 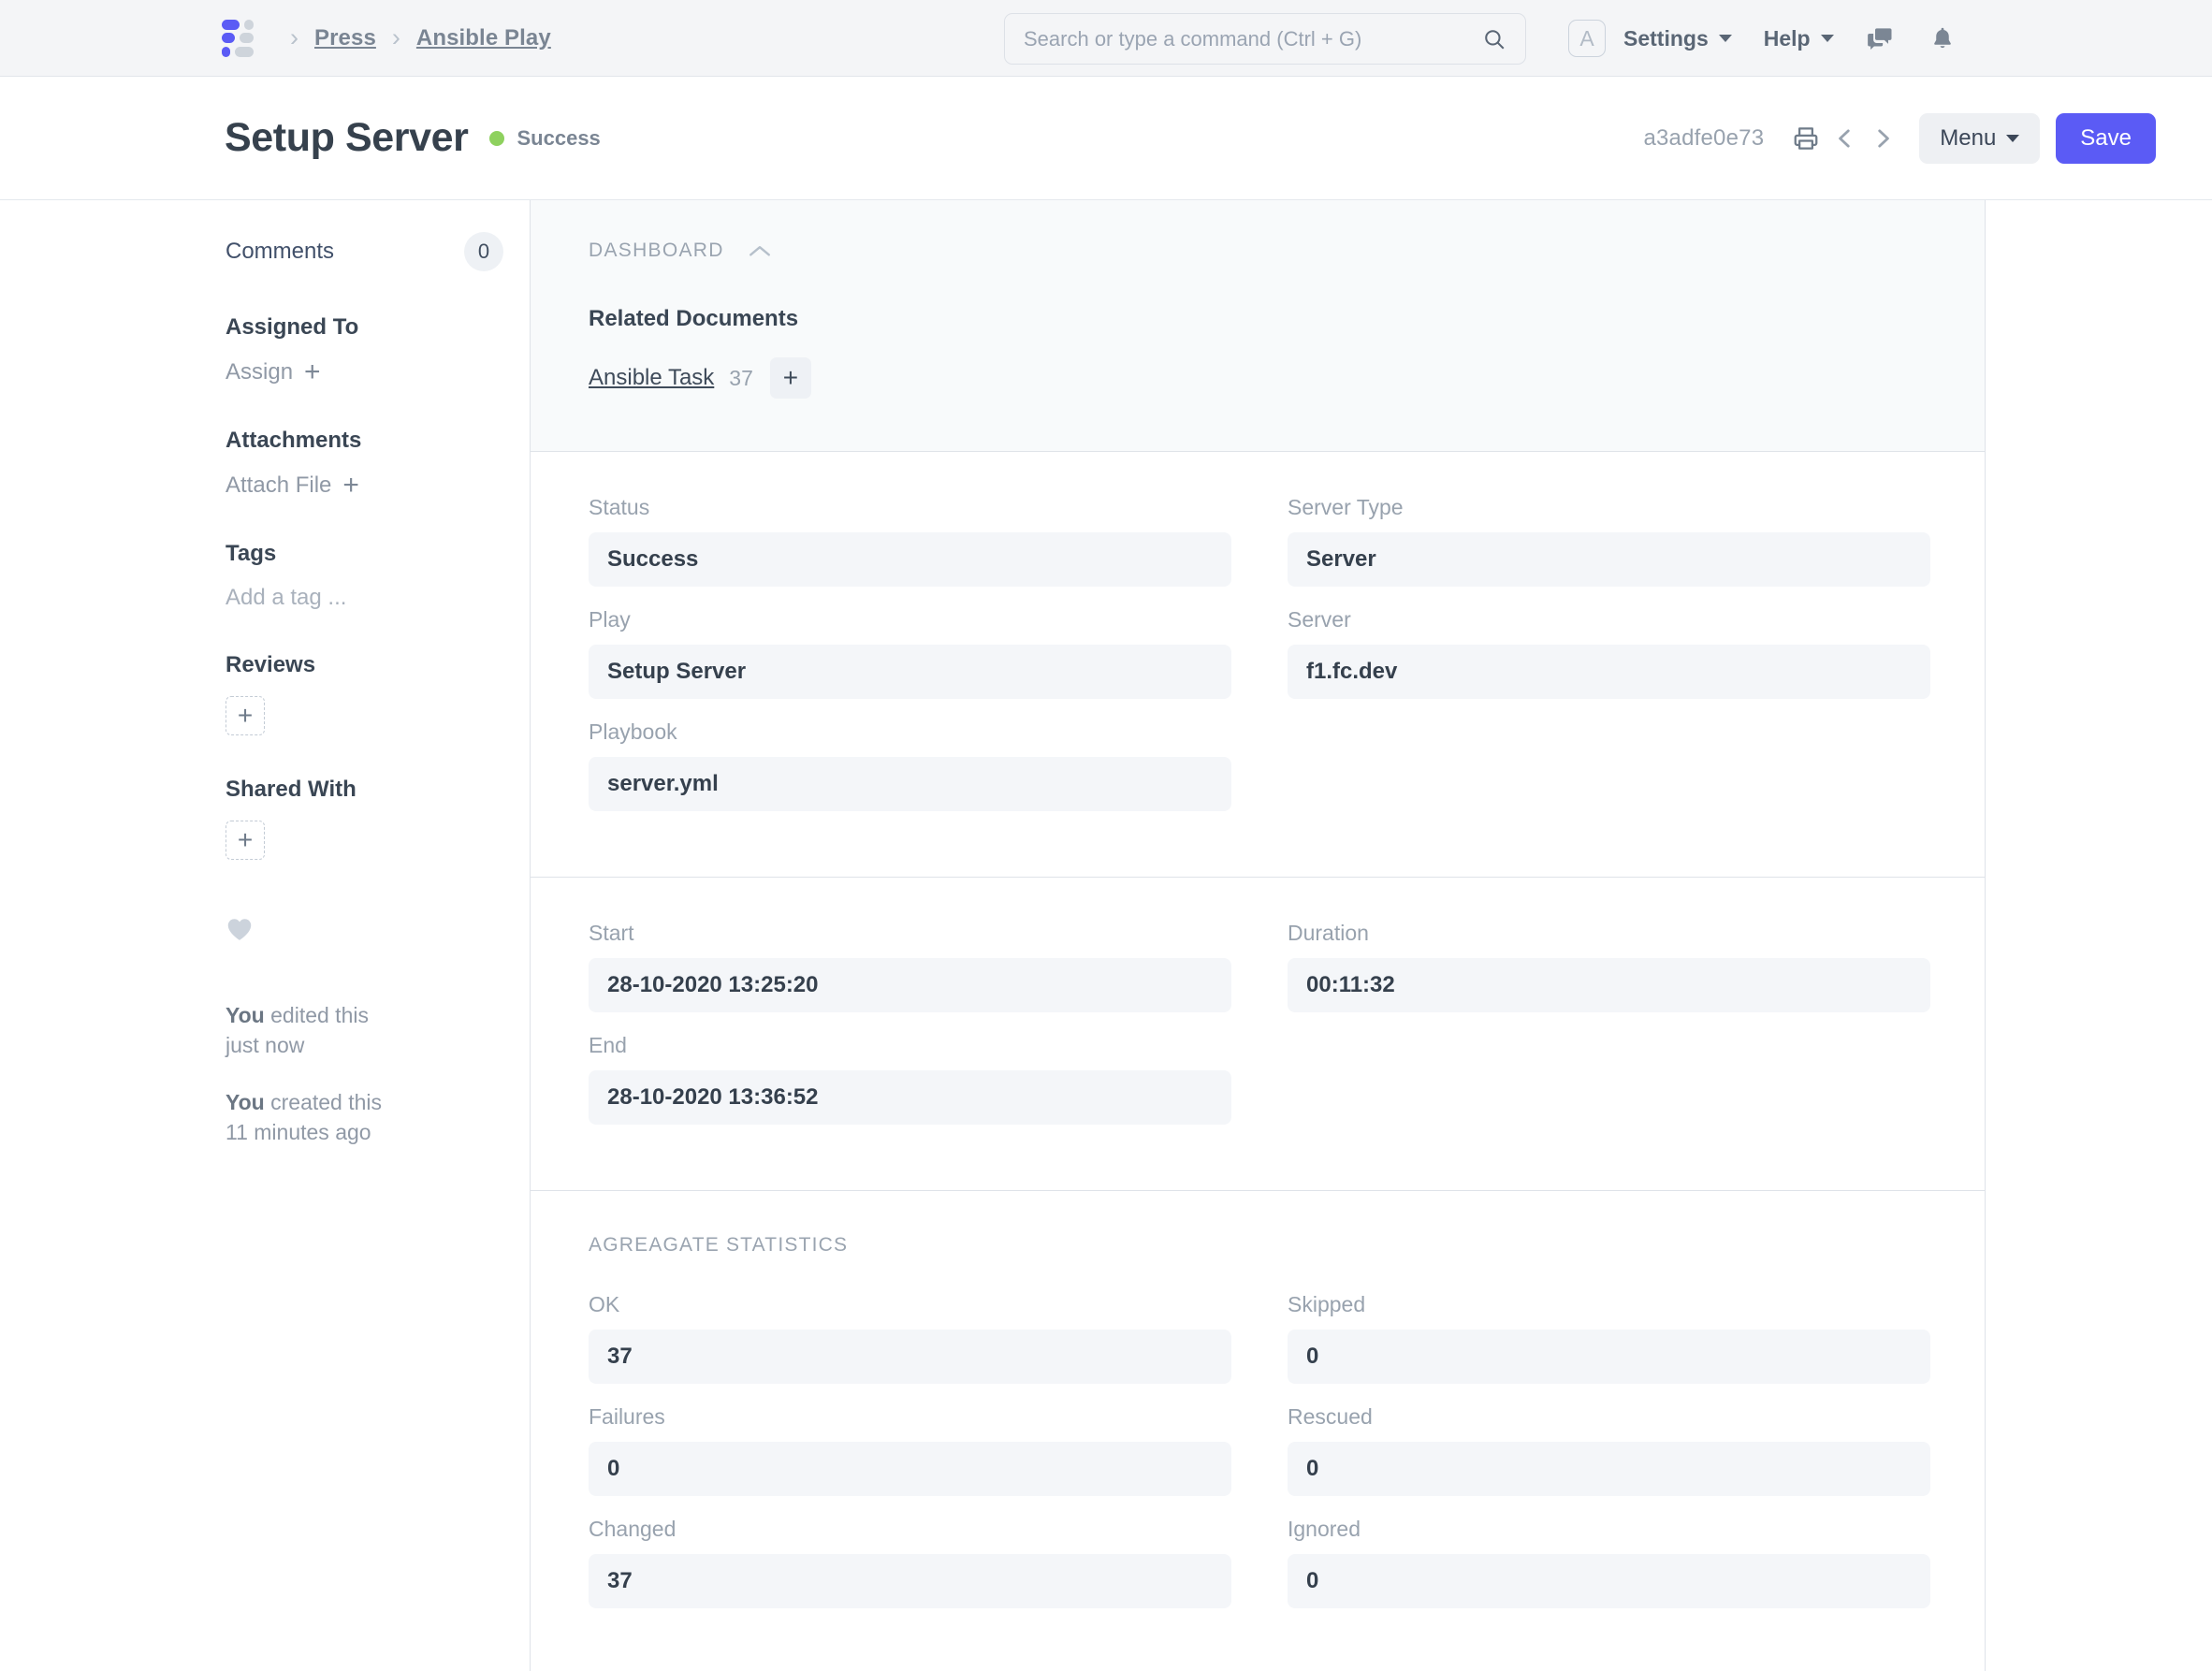 I want to click on breadcrumb-ansible-play: Ansible Play, so click(x=483, y=37).